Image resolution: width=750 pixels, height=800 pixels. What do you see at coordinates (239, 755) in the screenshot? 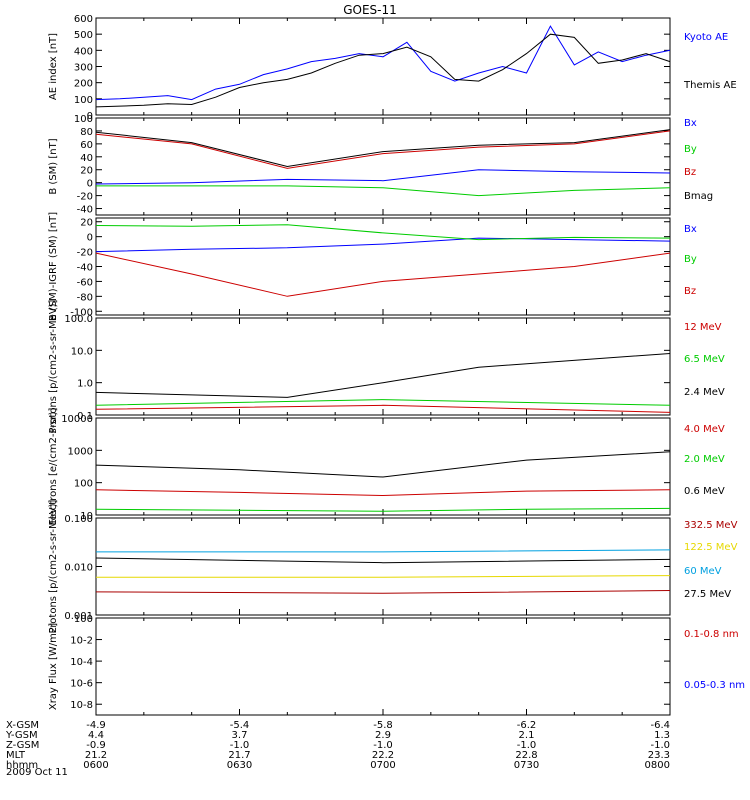
I see `footer-value: 21.7` at bounding box center [239, 755].